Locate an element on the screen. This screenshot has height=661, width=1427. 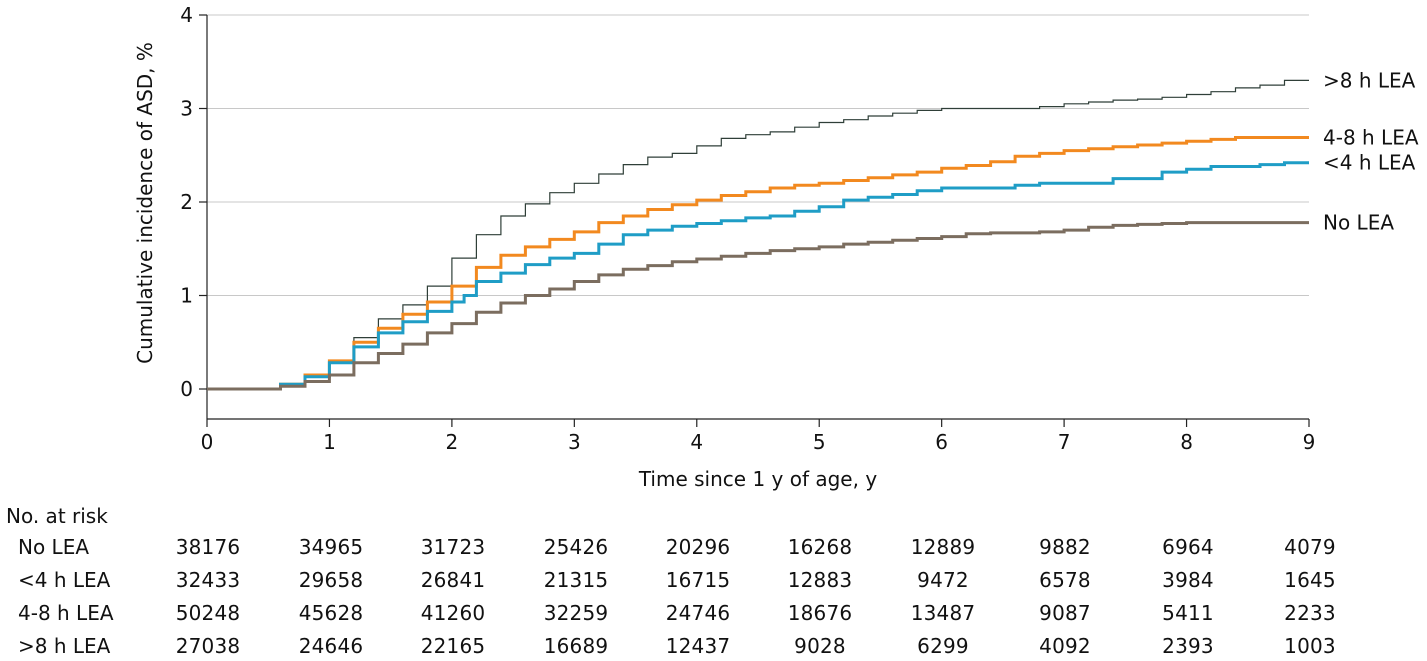
x-tick-label: 3 is located at coordinates (574, 442).